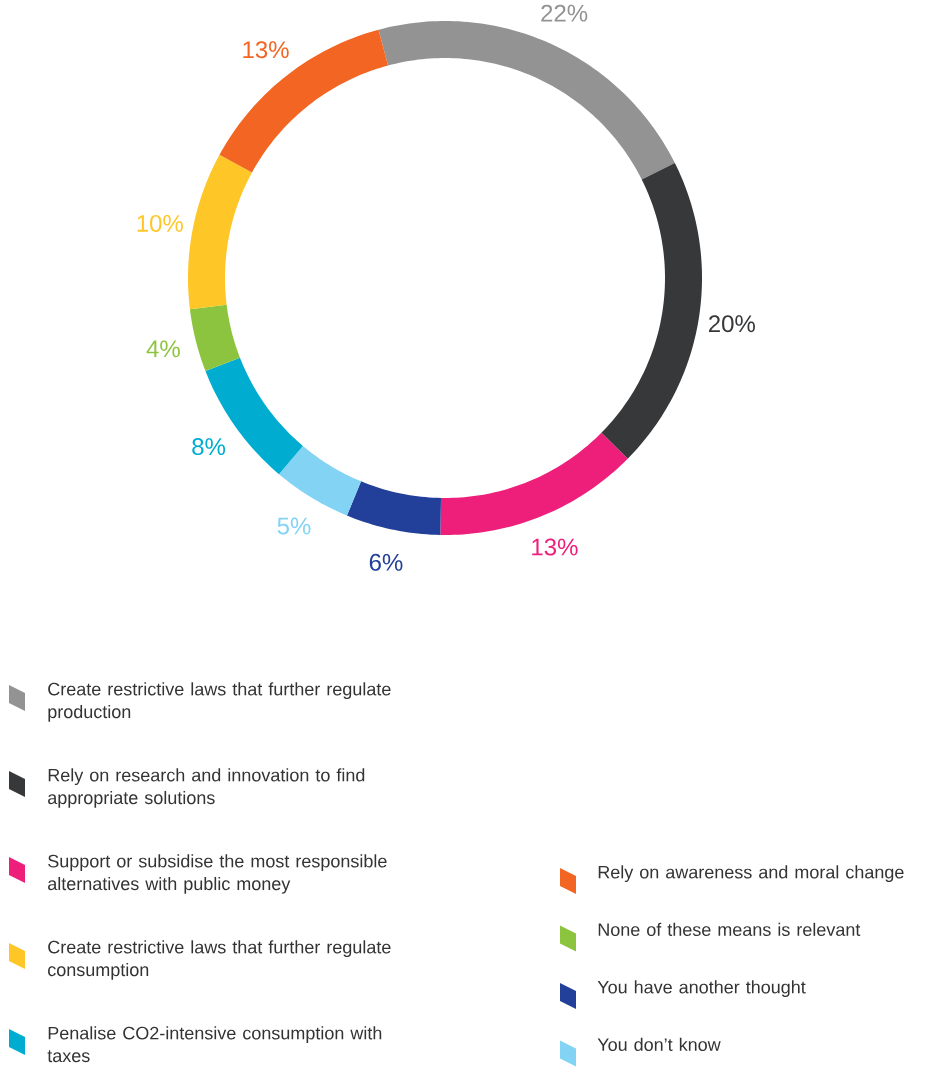  Describe the element at coordinates (163, 349) in the screenshot. I see `data-label: 4%` at that location.